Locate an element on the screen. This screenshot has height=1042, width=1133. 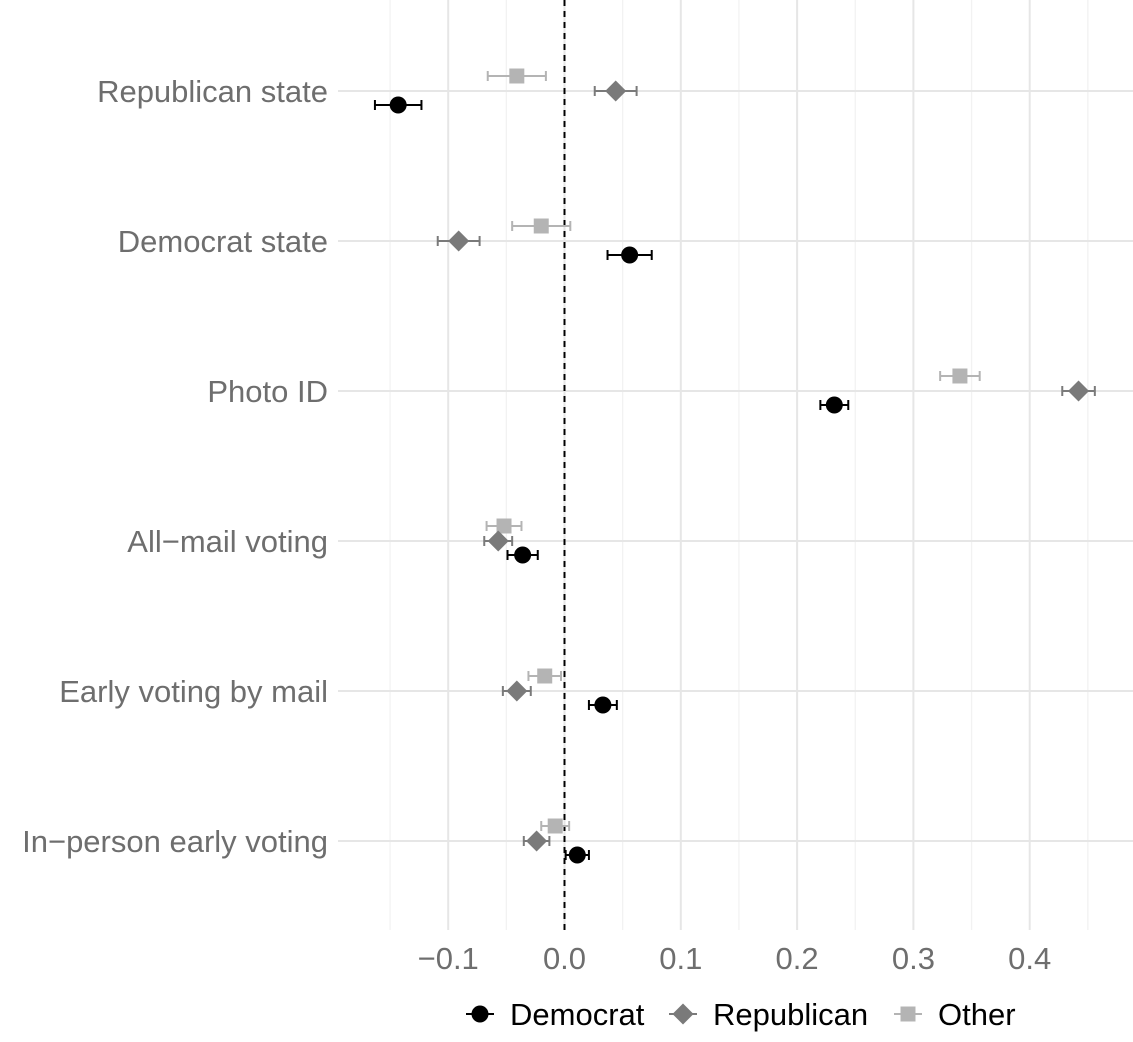
legend-item-other: Other is located at coordinates (955, 1014).